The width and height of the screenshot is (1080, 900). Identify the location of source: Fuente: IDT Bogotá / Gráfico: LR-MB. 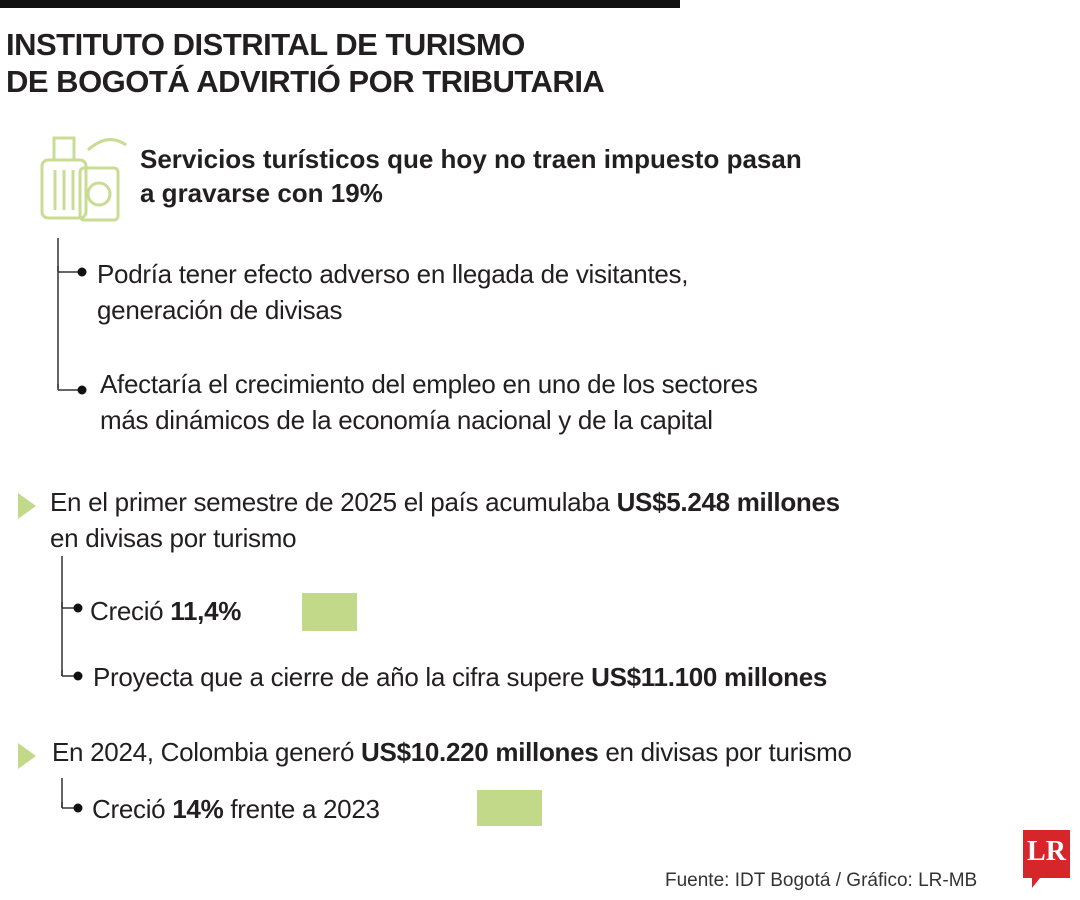
(821, 880).